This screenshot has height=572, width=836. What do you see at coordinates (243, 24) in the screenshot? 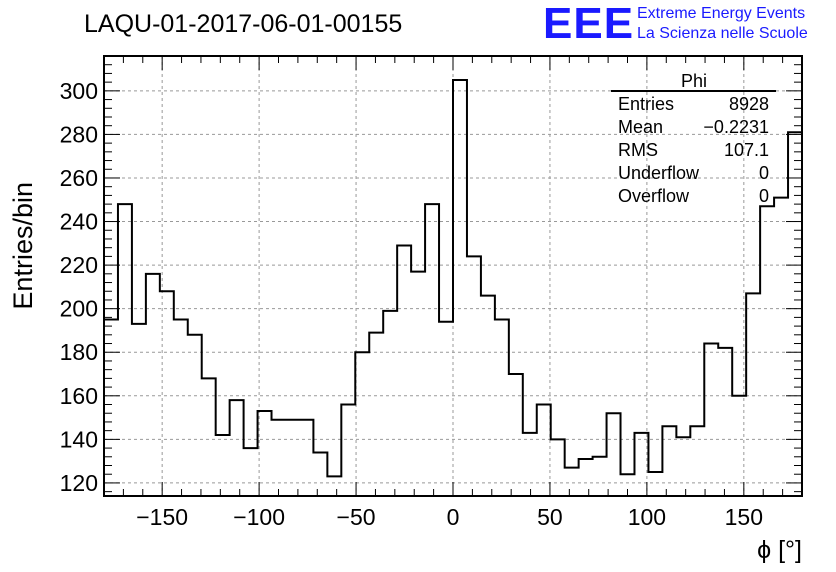
I see `plot-title: LAQU-01-2017-06-01-00155` at bounding box center [243, 24].